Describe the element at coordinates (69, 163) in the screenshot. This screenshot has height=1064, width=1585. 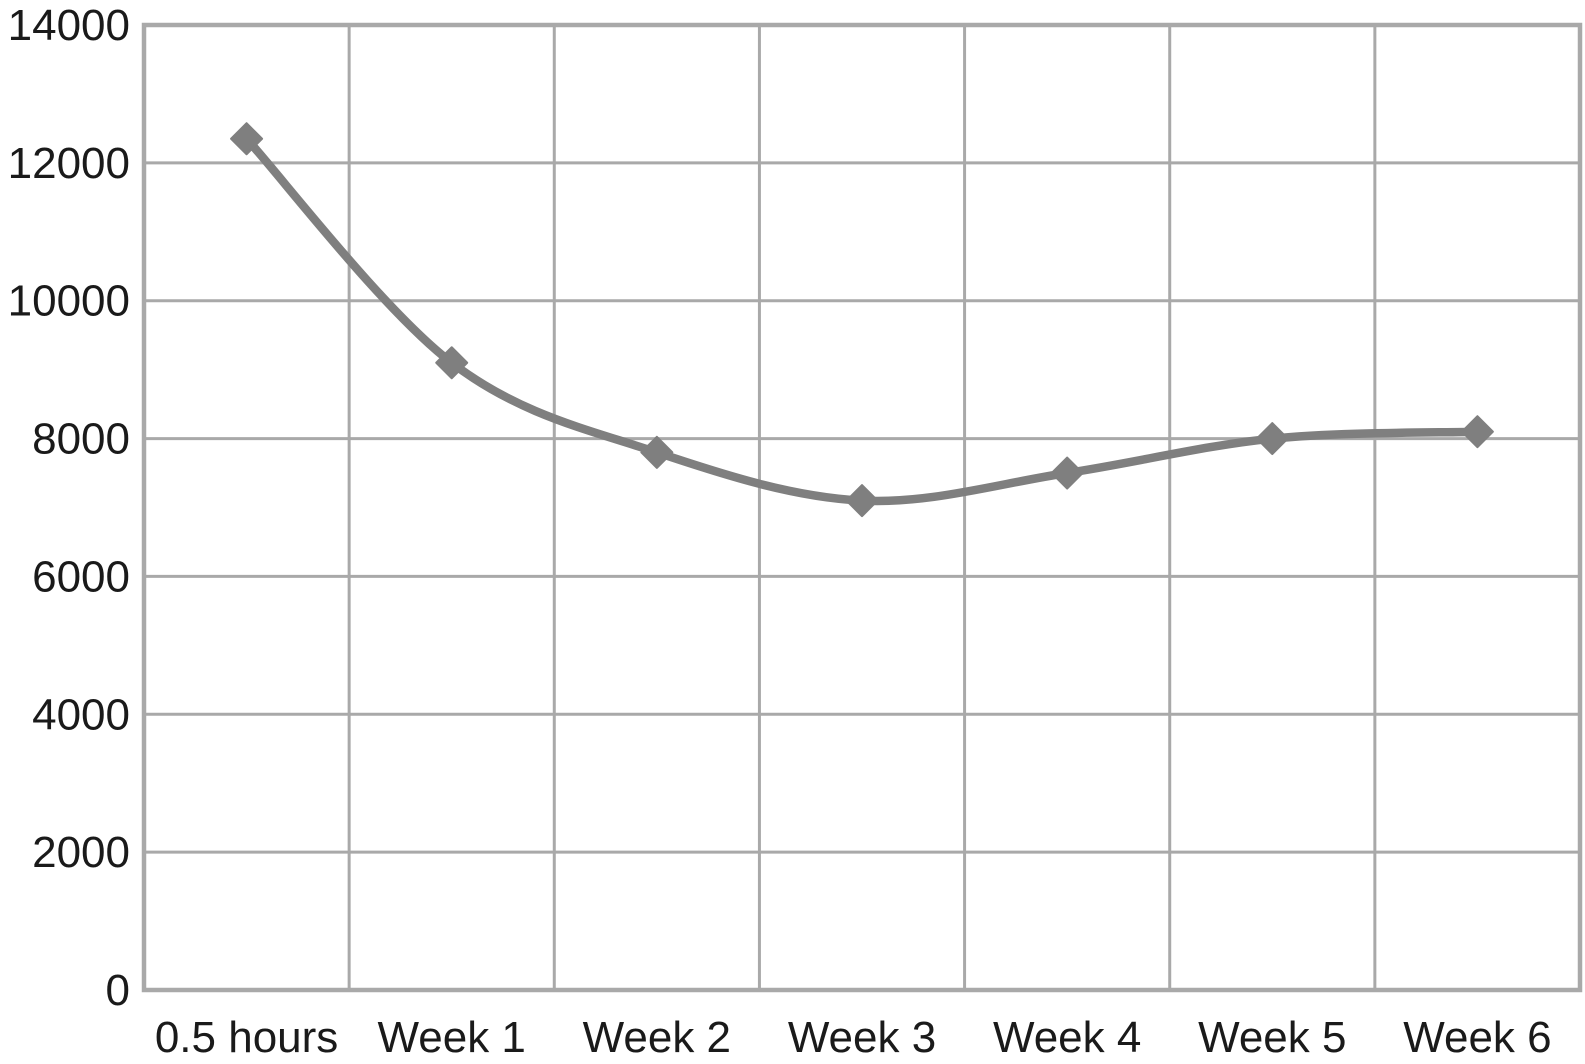
I see `y-axis-tick-label: 12000` at that location.